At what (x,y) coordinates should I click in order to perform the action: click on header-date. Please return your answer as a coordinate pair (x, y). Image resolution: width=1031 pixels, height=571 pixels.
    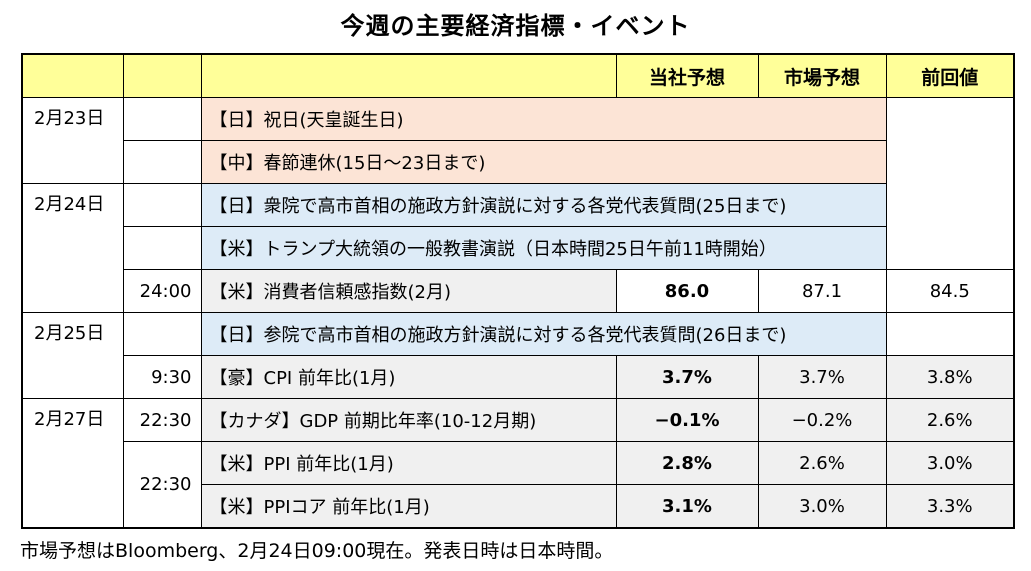
    Looking at the image, I should click on (72, 75).